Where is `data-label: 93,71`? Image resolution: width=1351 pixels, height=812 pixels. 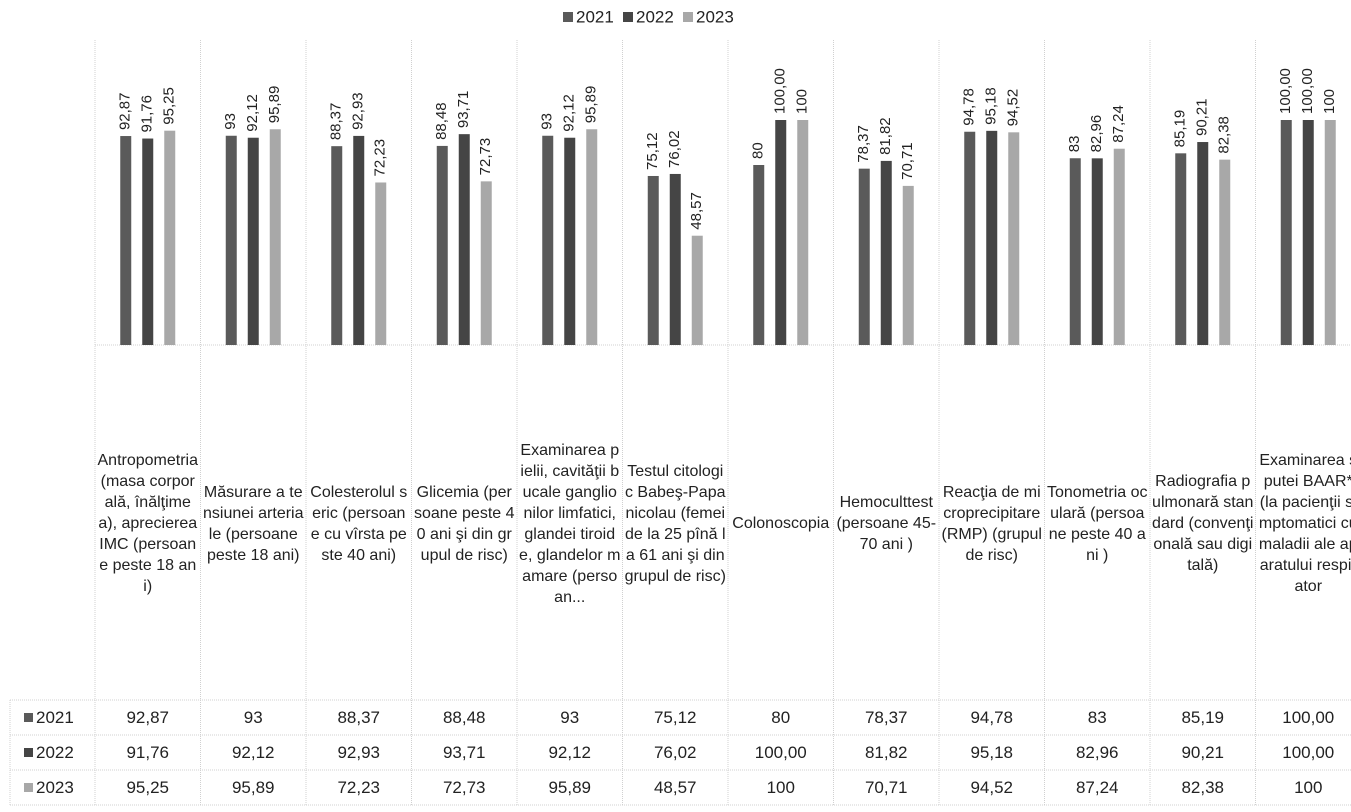
data-label: 93,71 is located at coordinates (463, 110).